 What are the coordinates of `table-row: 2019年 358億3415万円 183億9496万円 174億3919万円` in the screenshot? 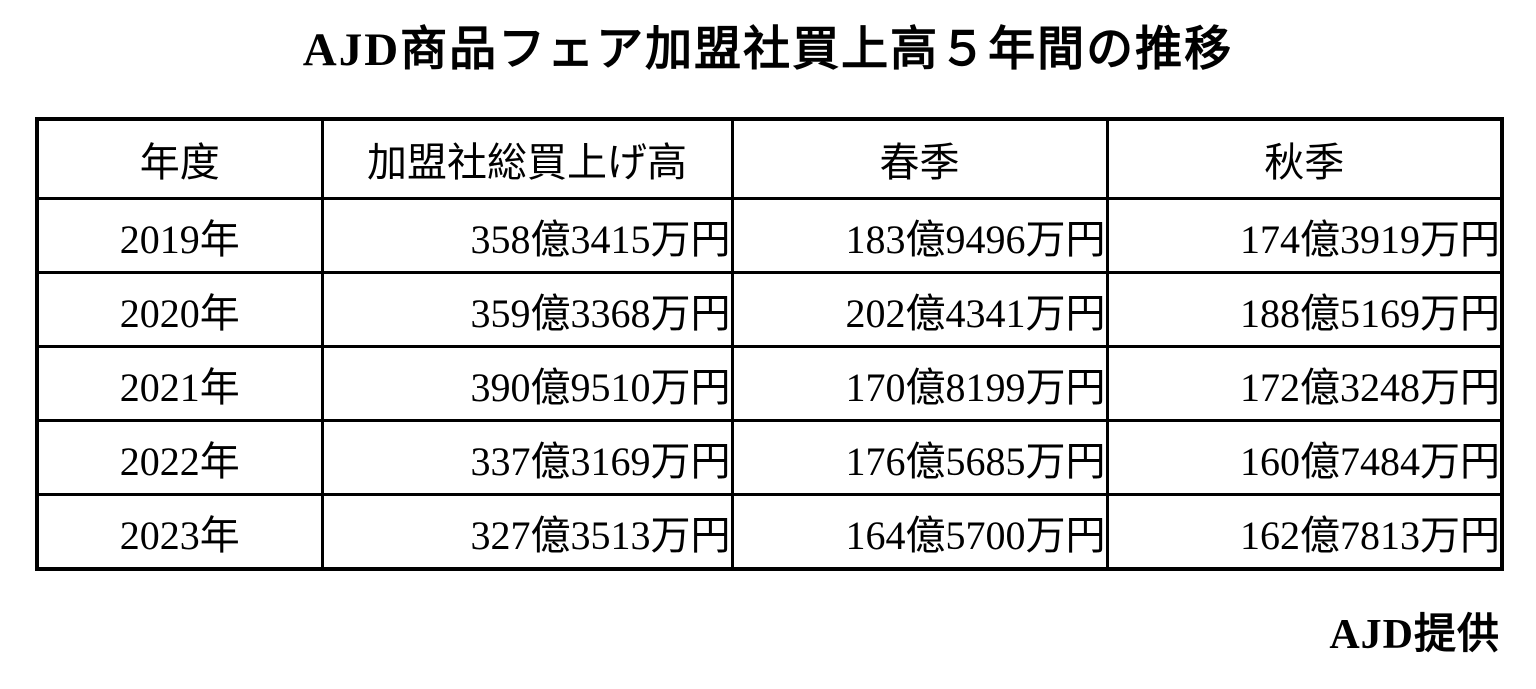 It's located at (769, 235).